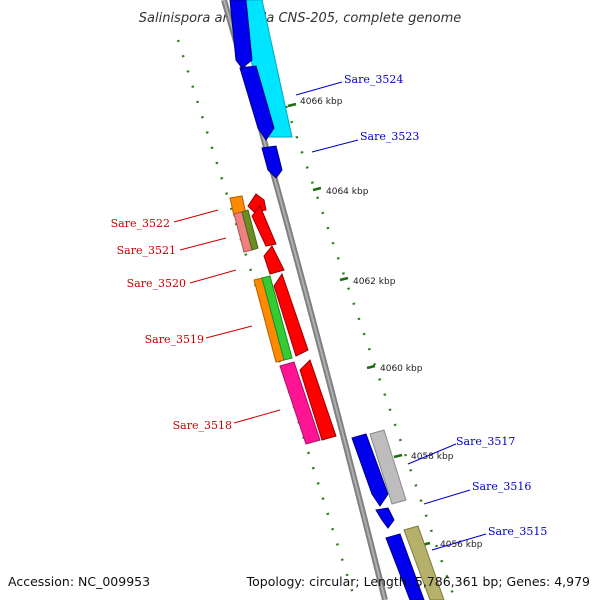  I want to click on gene-label-sare-3523: Sare_3523, so click(389, 136).